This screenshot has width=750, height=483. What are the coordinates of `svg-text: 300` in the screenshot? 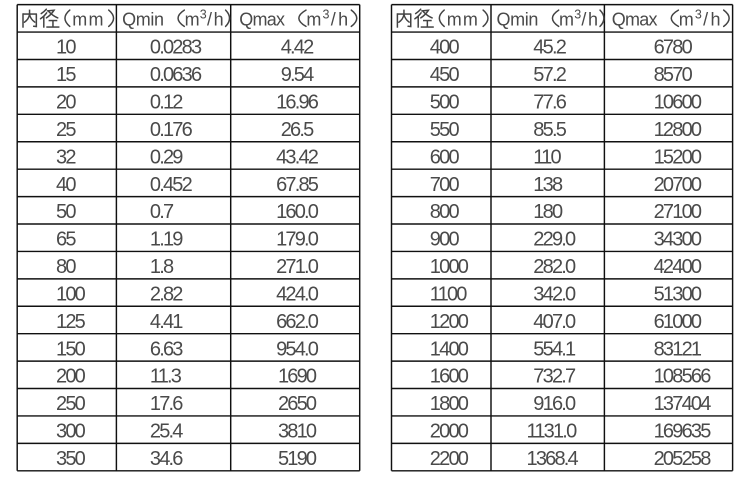 It's located at (71, 432).